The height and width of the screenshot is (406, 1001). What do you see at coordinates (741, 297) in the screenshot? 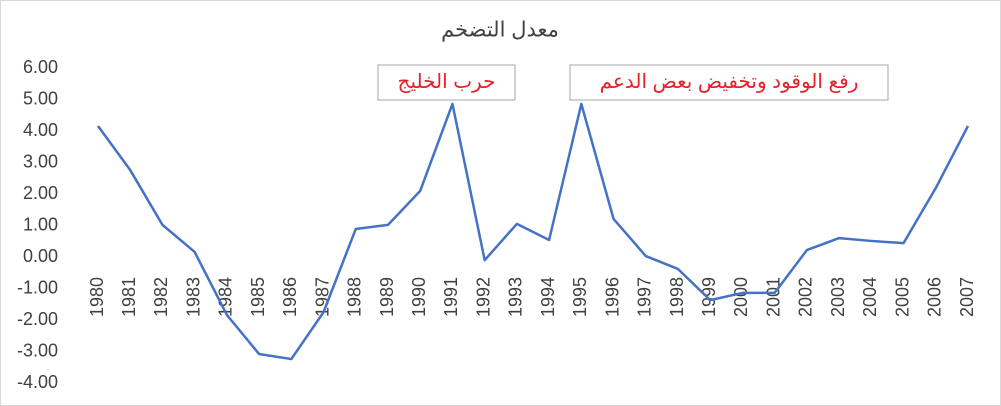
I see `x-tick-label: 2000` at bounding box center [741, 297].